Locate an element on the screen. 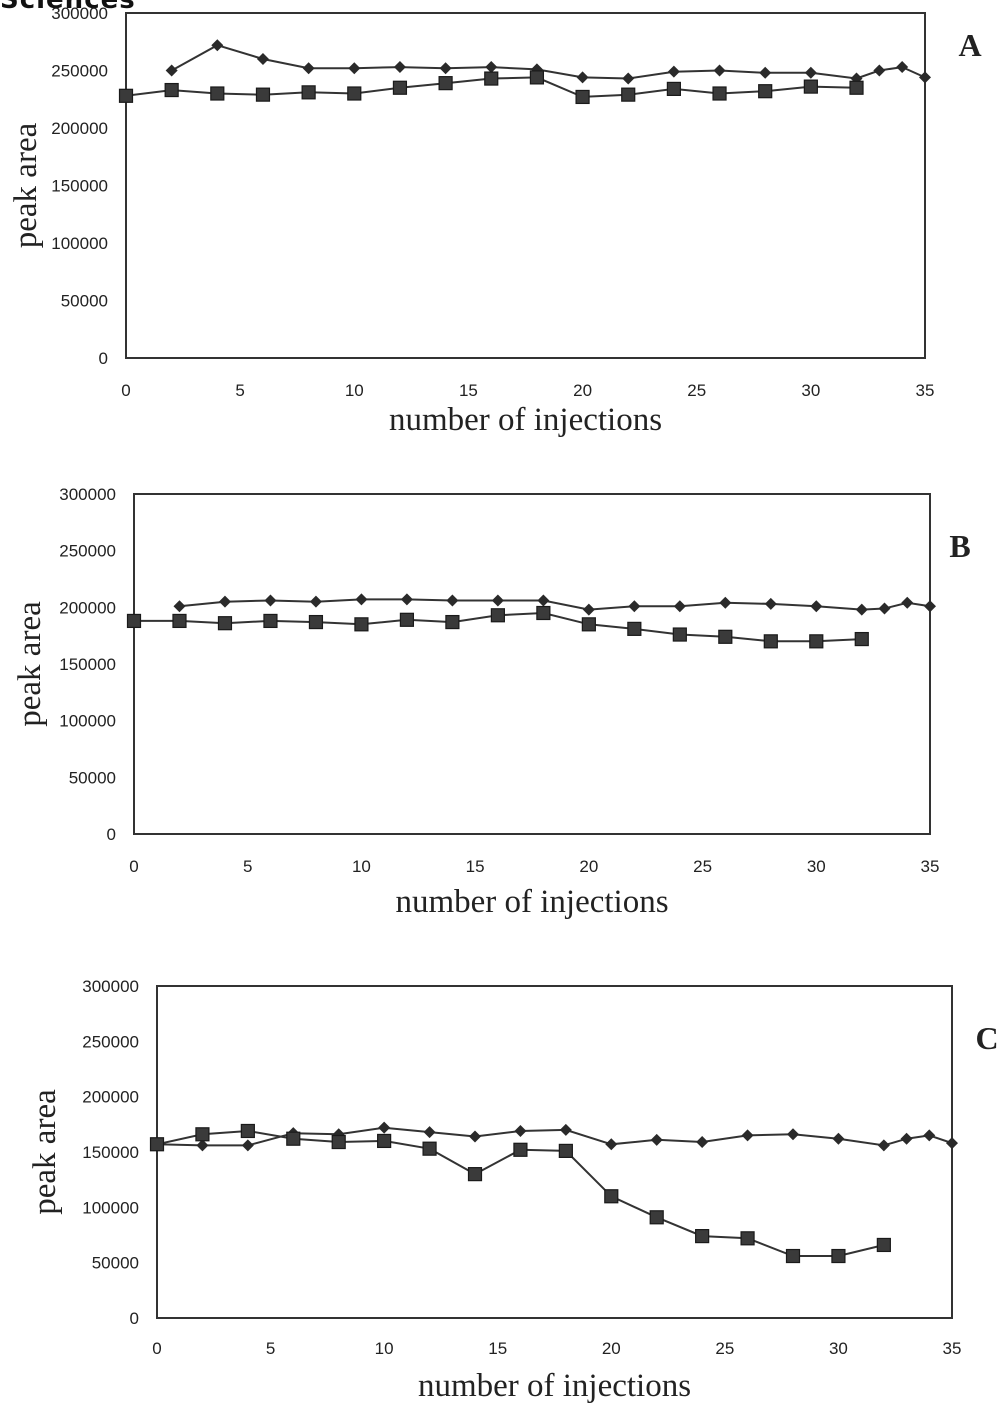 This screenshot has width=1000, height=1404. y-tick-label: 100000 is located at coordinates (87, 721).